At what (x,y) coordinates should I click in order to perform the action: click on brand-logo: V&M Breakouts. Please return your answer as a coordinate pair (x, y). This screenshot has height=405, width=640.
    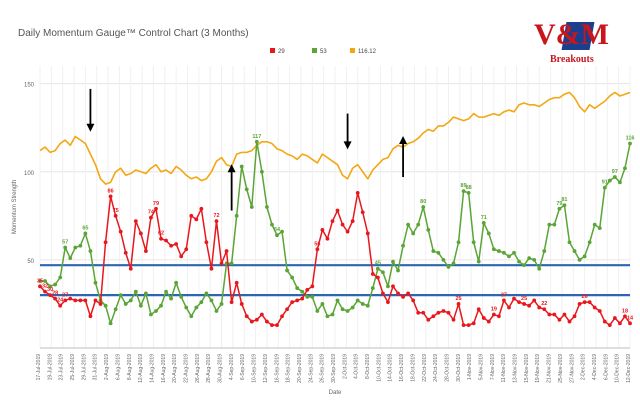
    Looking at the image, I should click on (578, 47).